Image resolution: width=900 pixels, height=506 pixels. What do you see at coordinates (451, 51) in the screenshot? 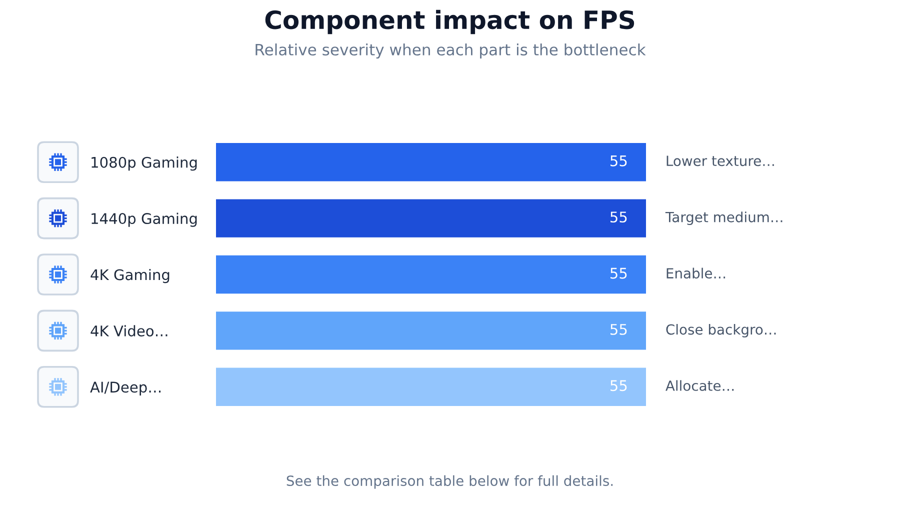
I see `chart-subtitle: Relative severity when each part is the bottleneck` at bounding box center [451, 51].